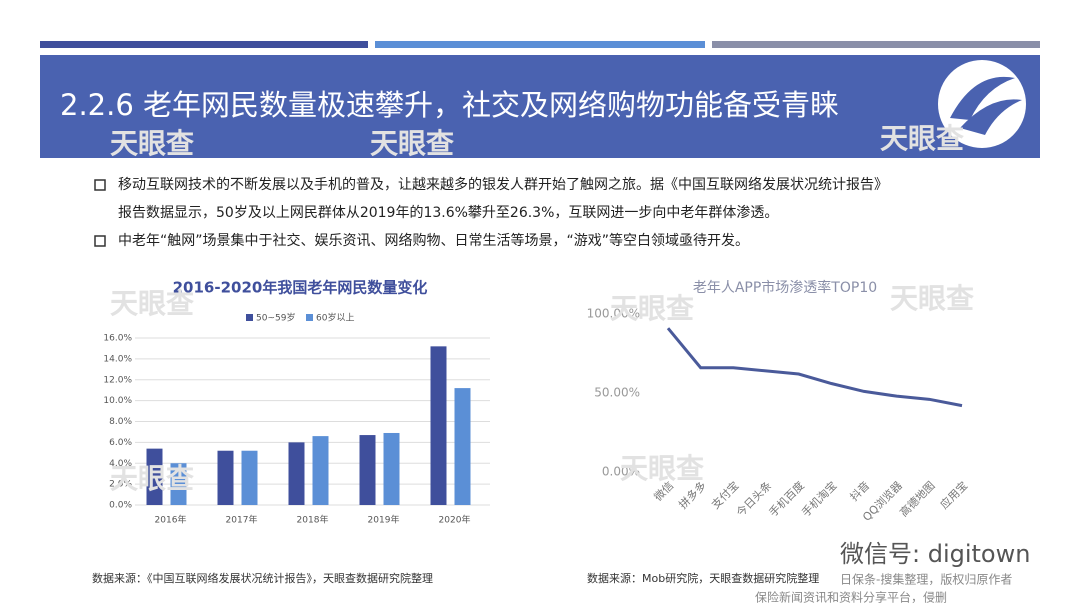  Describe the element at coordinates (935, 554) in the screenshot. I see `wechat-id: 微信号: digitown` at that location.